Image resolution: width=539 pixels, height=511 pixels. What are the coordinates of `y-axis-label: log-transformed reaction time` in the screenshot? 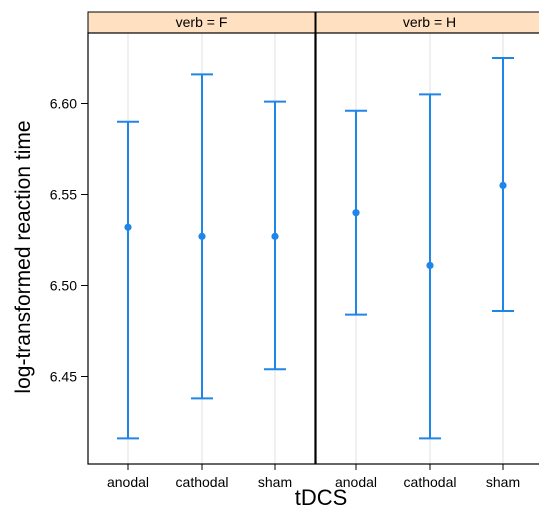 It's located at (23, 256).